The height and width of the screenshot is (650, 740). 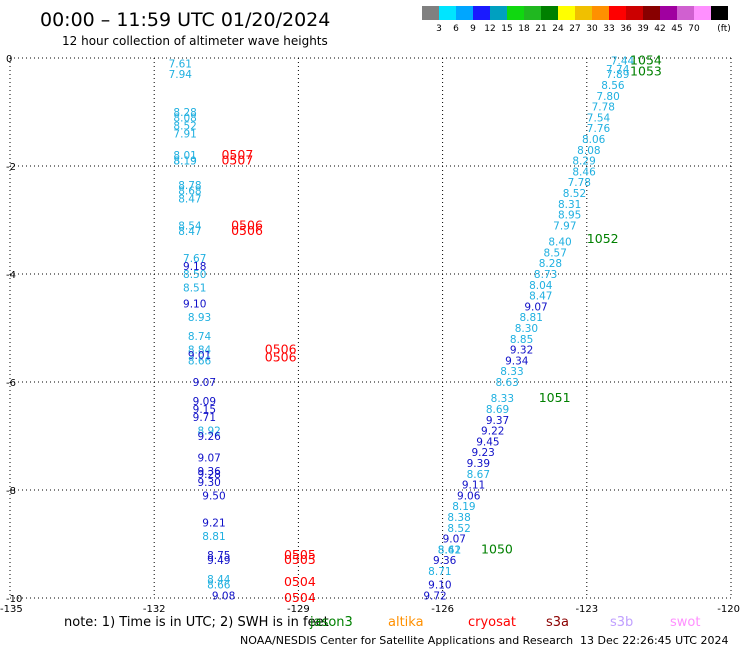 What do you see at coordinates (685, 622) in the screenshot?
I see `satellite-swot: swot` at bounding box center [685, 622].